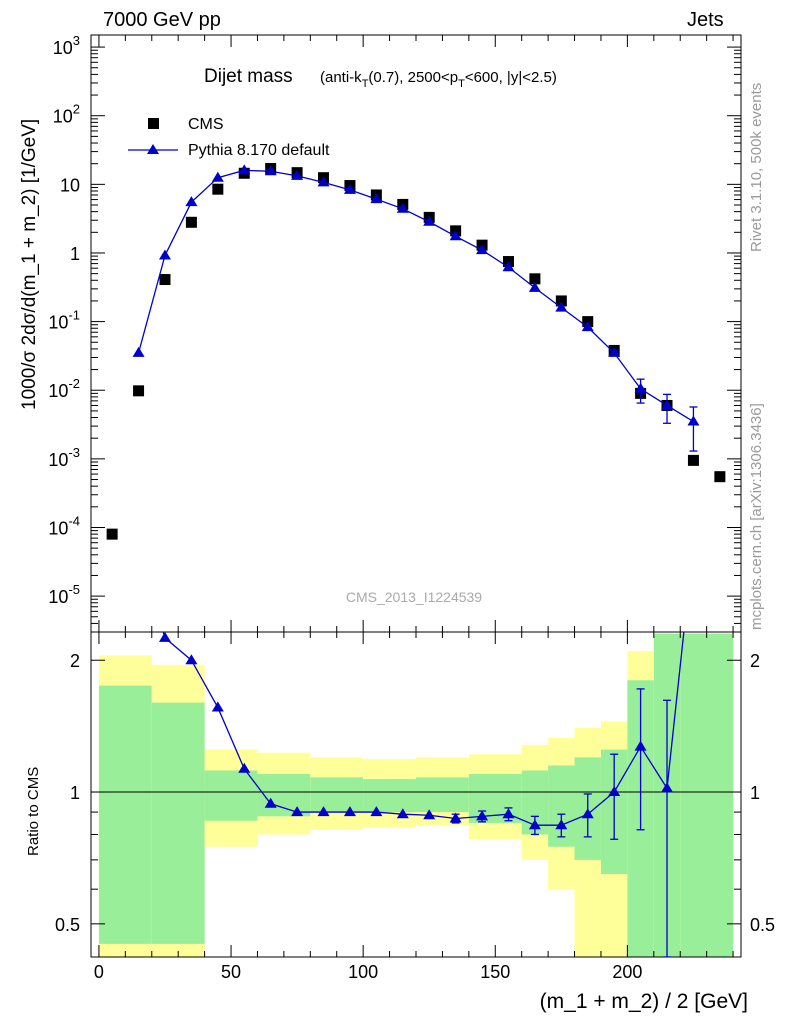 The image size is (786, 1024). I want to click on y-tick-label: 10, so click(70, 185).